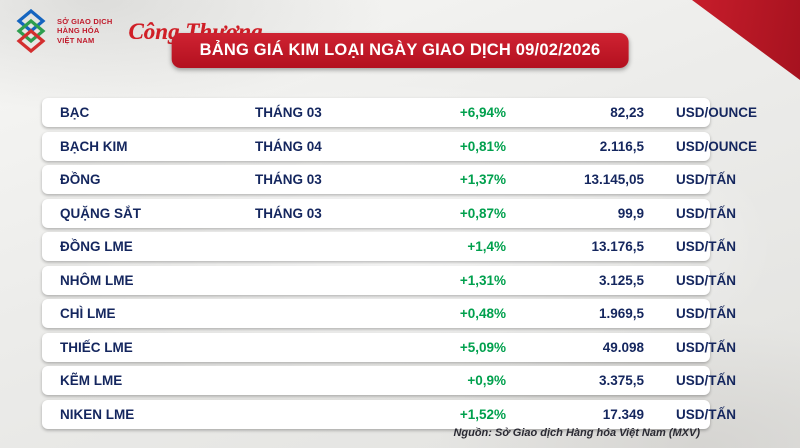 Image resolution: width=800 pixels, height=448 pixels. I want to click on percent-change: +1,37%, so click(482, 179).